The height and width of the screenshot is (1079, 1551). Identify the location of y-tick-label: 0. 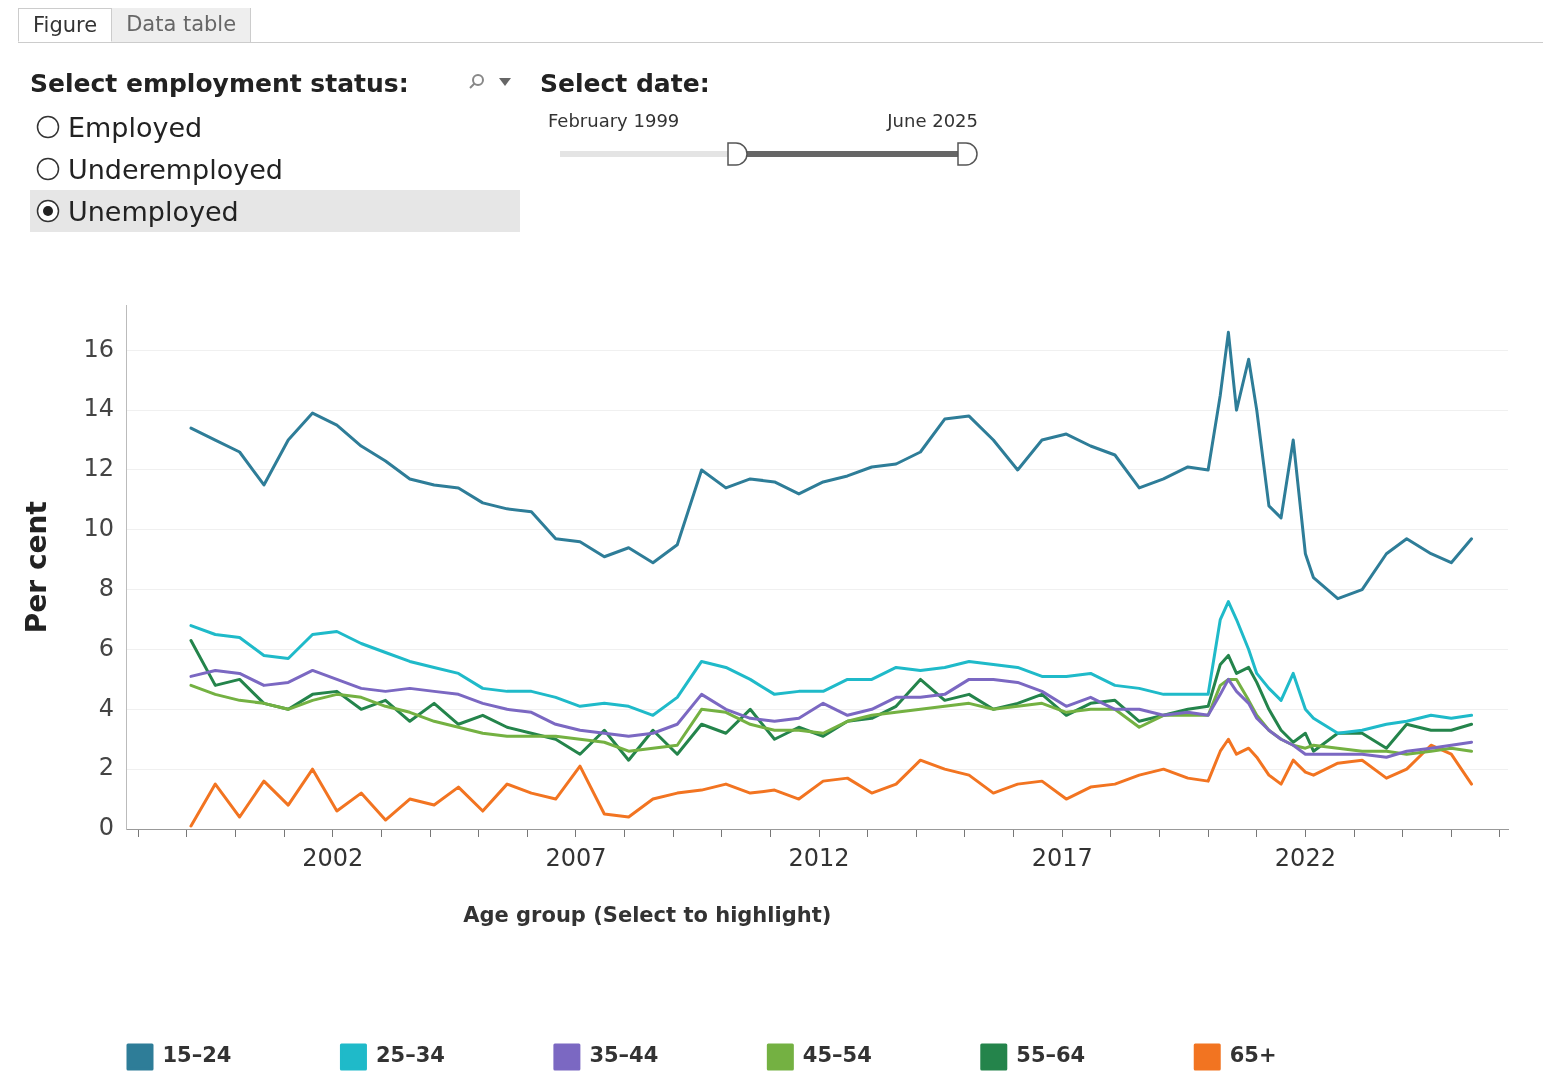
(106, 827).